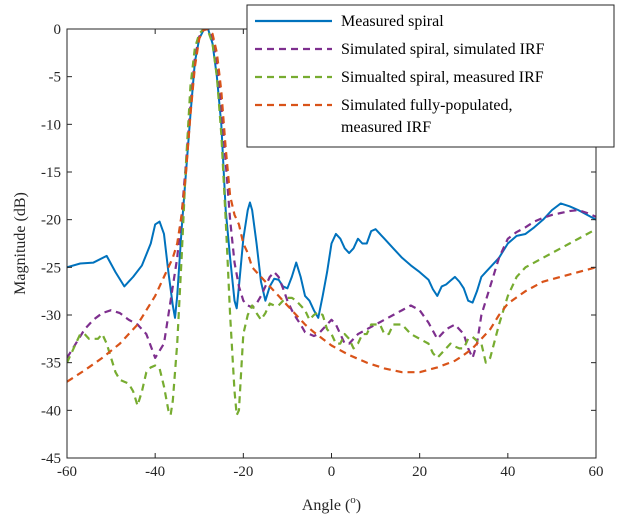 This screenshot has height=521, width=618. Describe the element at coordinates (332, 472) in the screenshot. I see `x-tick-label: 0` at that location.